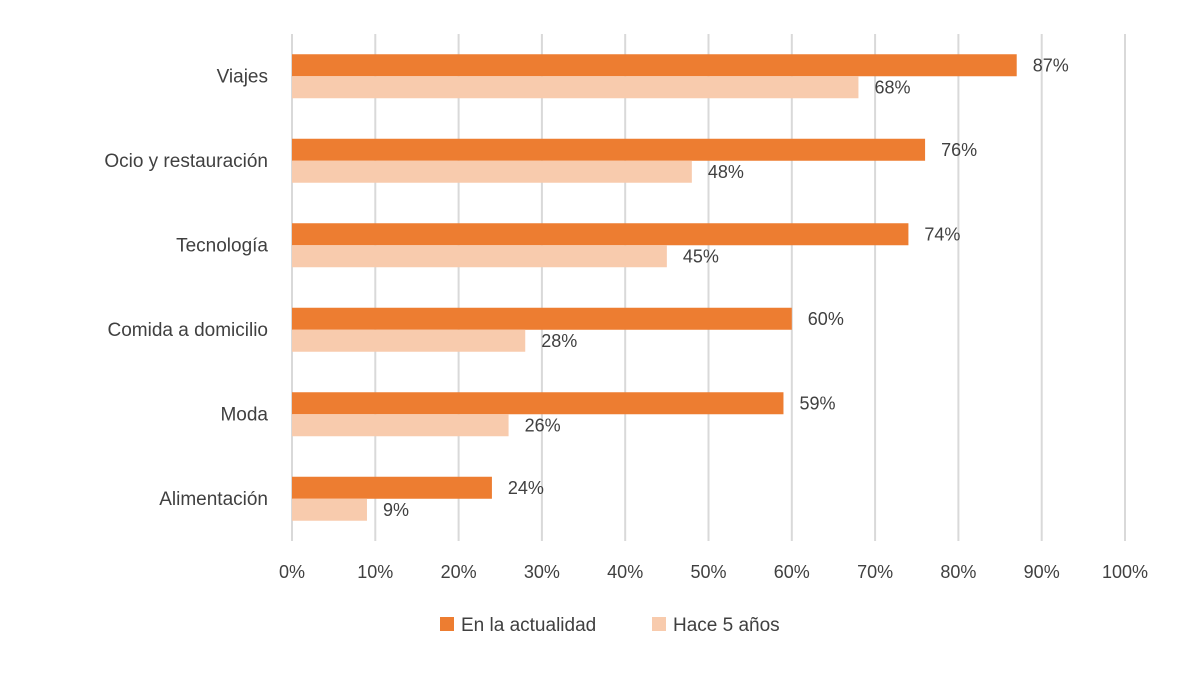 The width and height of the screenshot is (1200, 686). What do you see at coordinates (186, 161) in the screenshot?
I see `category-label: Ocio y restauración` at bounding box center [186, 161].